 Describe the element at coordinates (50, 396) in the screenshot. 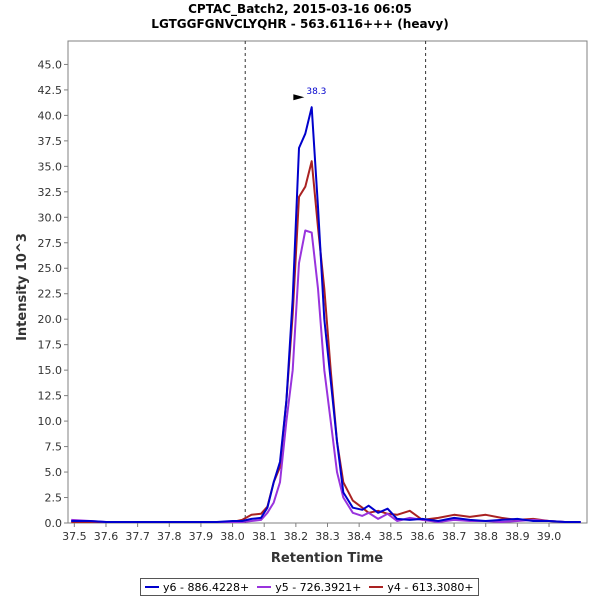

I see `y-tick-label: 12.5` at that location.